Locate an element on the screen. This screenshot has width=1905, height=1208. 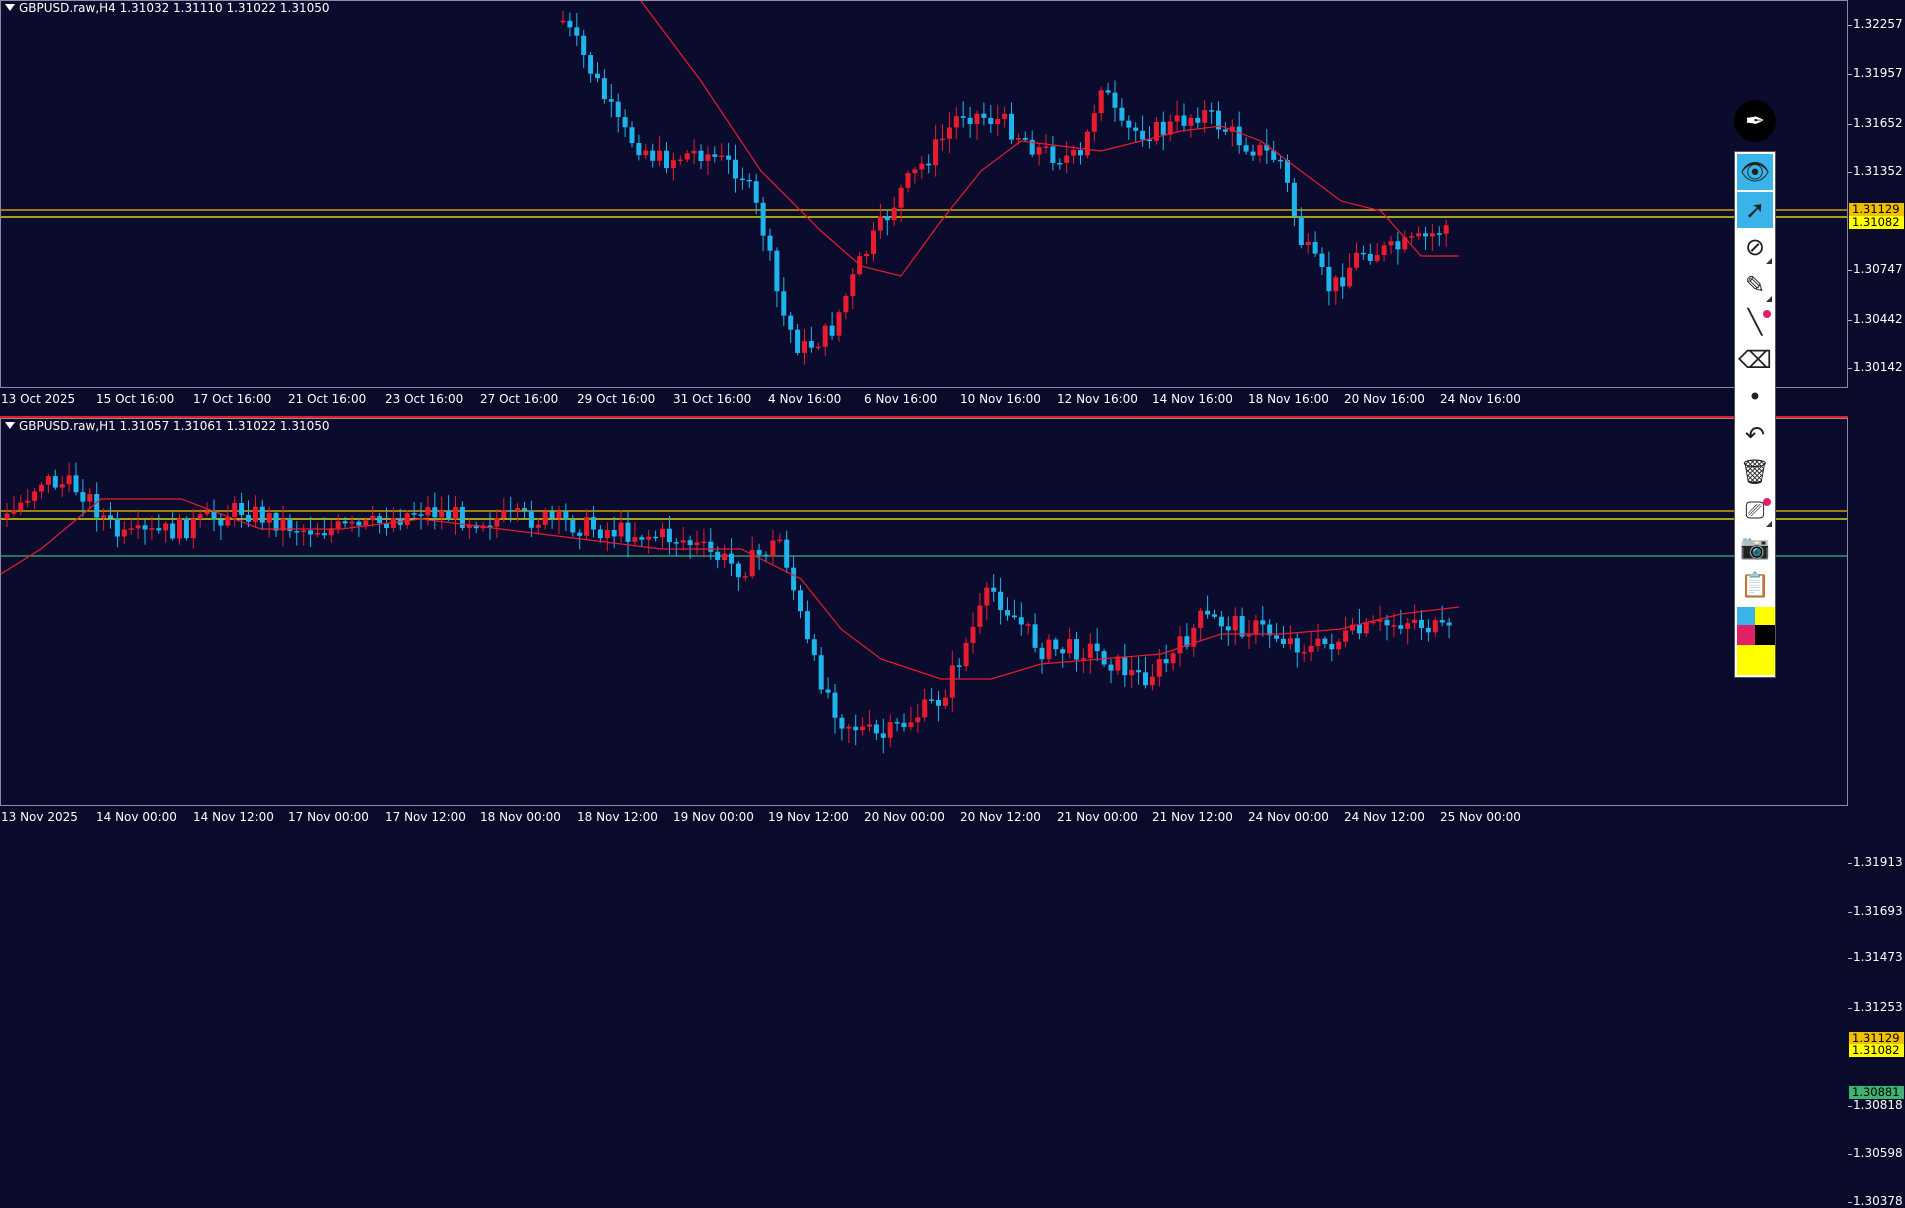
price-axis-label: 1.31913 is located at coordinates (1878, 862).